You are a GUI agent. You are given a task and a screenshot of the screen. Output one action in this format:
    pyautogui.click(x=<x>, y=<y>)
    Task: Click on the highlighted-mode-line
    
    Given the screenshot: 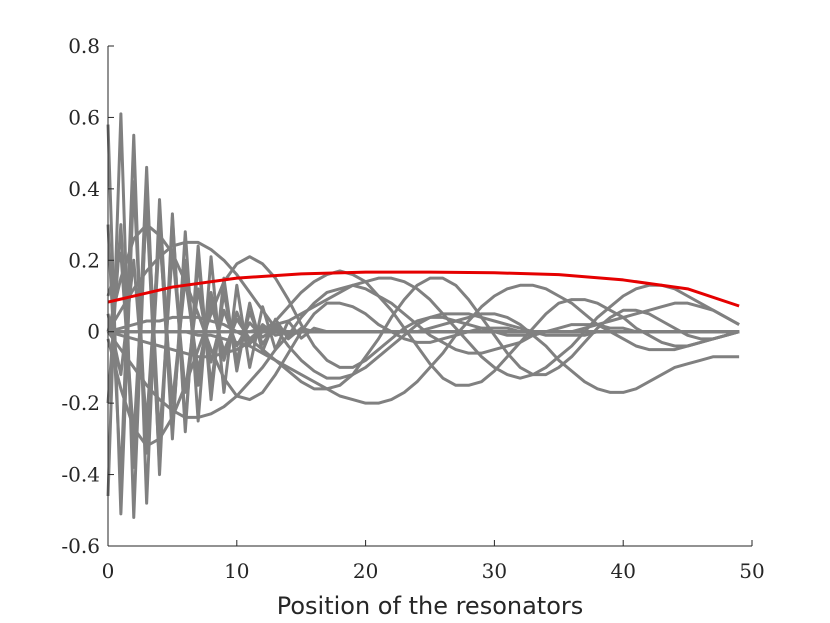 What is the action you would take?
    pyautogui.click(x=423, y=289)
    